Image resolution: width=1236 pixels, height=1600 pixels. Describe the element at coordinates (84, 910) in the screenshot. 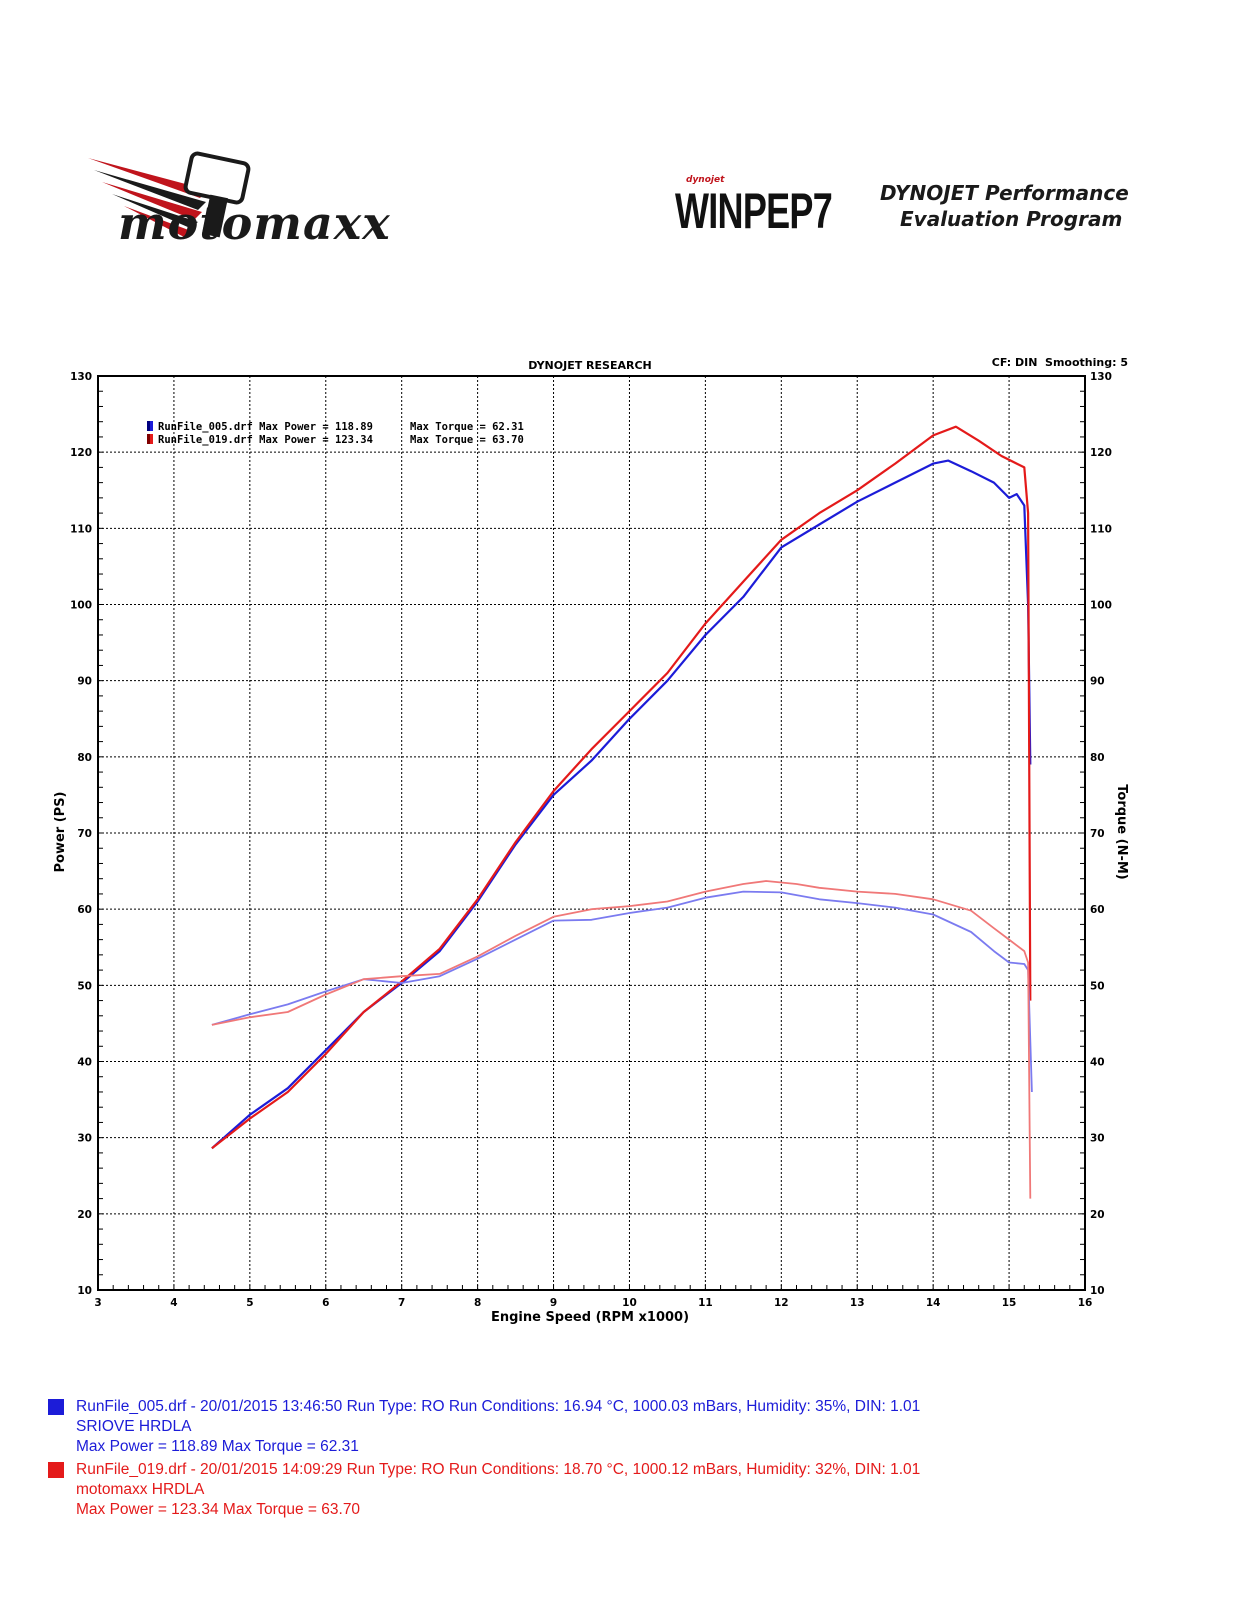

I see `y-tick-label: 60` at that location.